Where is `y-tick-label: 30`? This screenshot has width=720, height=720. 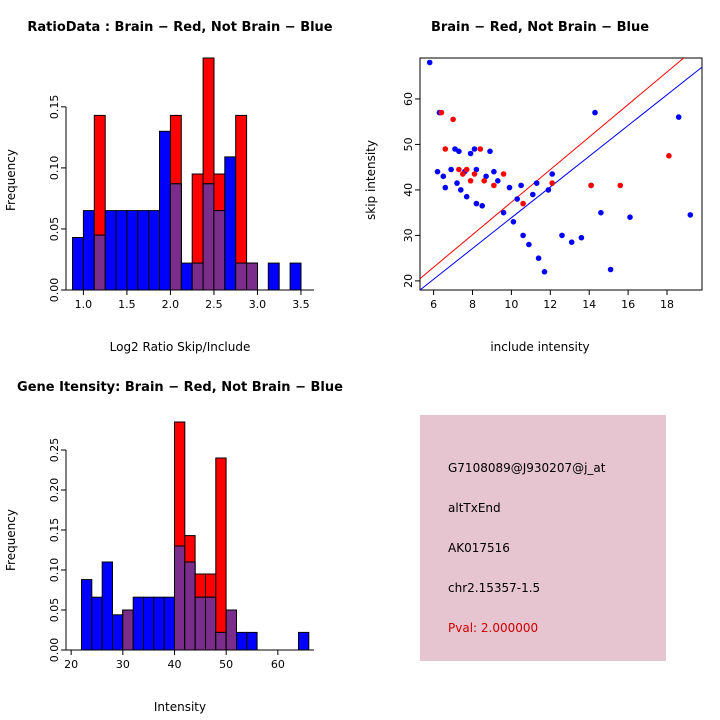 y-tick-label: 30 is located at coordinates (408, 235).